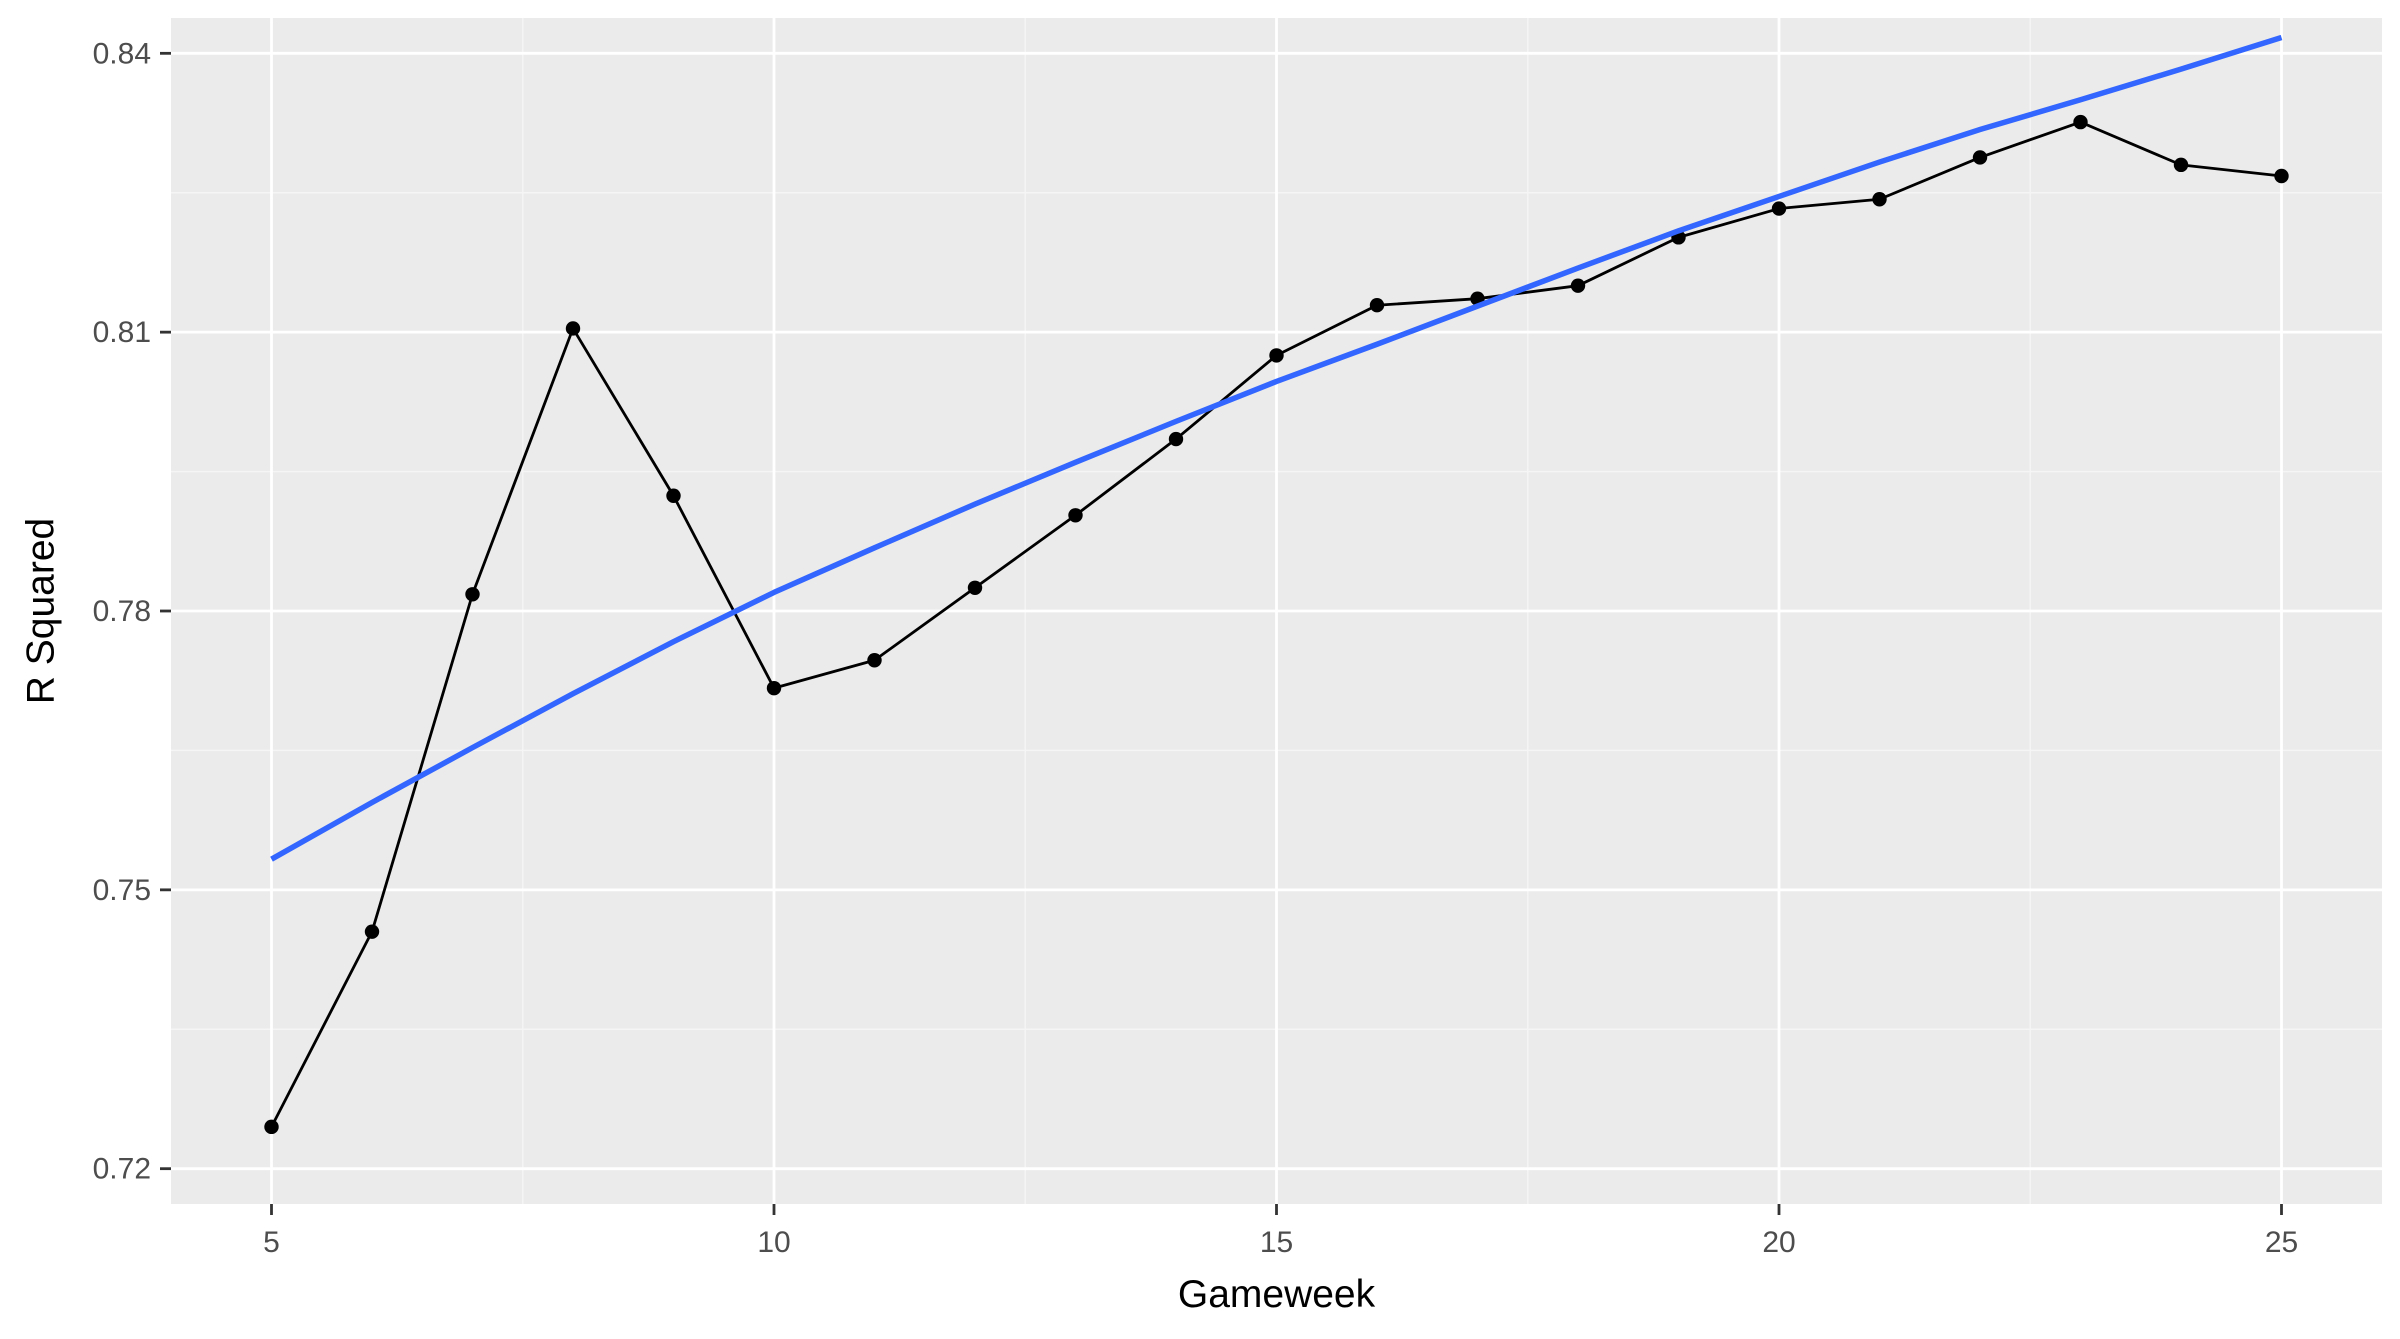 This screenshot has height=1339, width=2400. I want to click on x-tick-label: 25, so click(2281, 1242).